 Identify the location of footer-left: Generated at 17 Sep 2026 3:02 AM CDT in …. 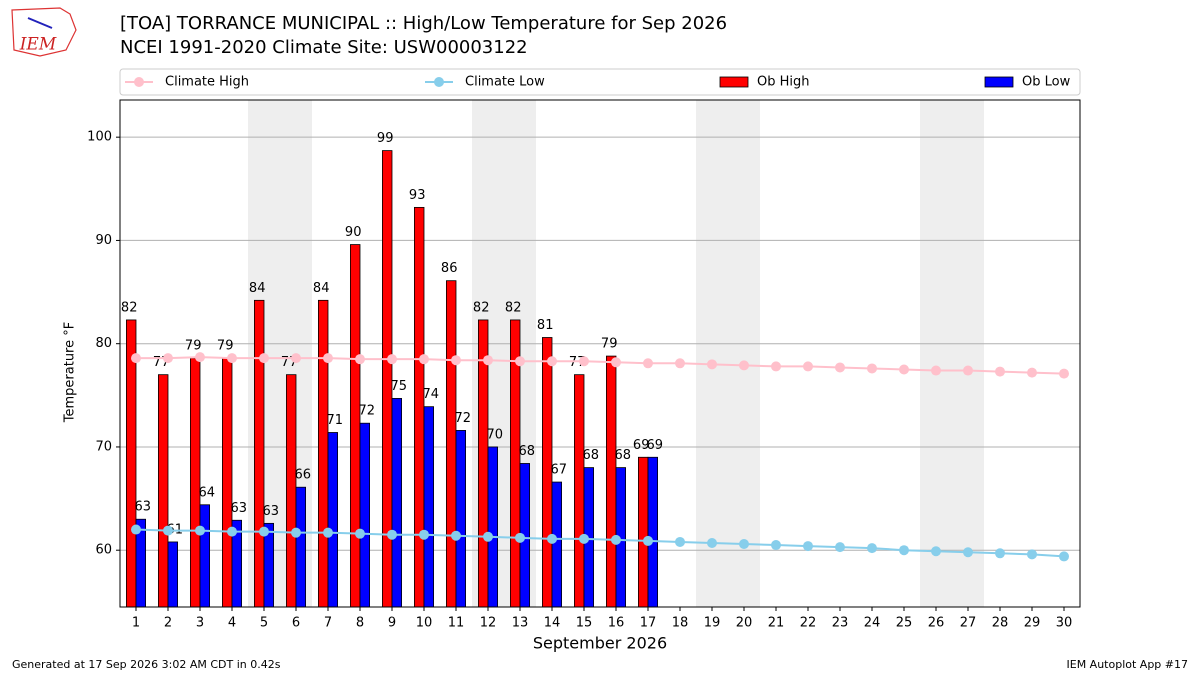
(146, 664).